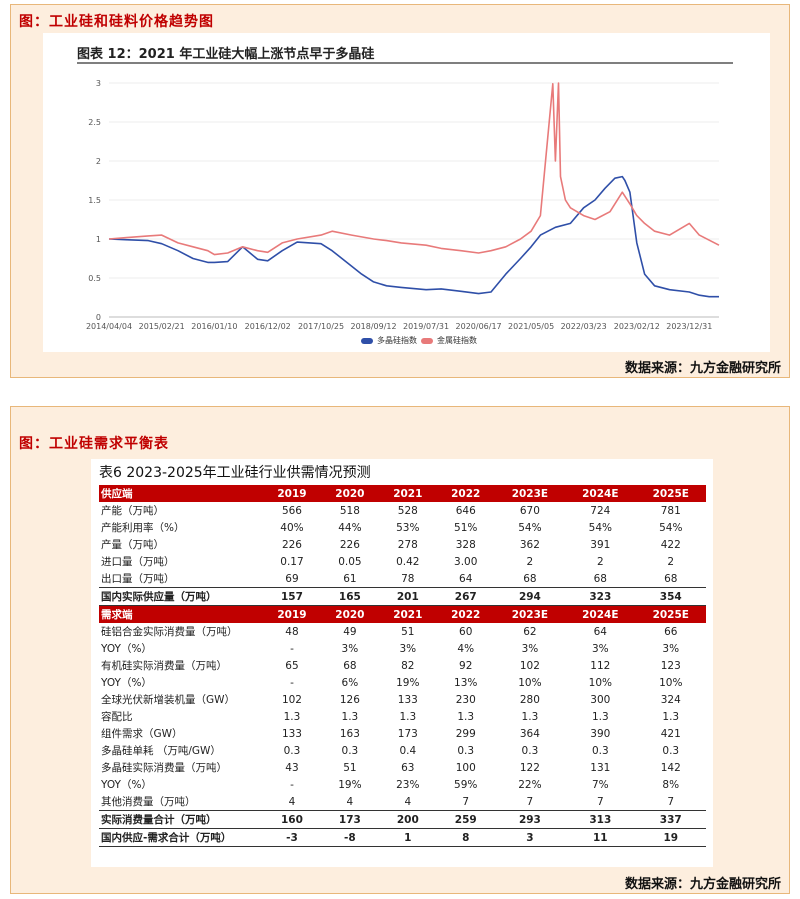 This screenshot has height=899, width=800. What do you see at coordinates (408, 784) in the screenshot?
I see `cell-value: 23%` at bounding box center [408, 784].